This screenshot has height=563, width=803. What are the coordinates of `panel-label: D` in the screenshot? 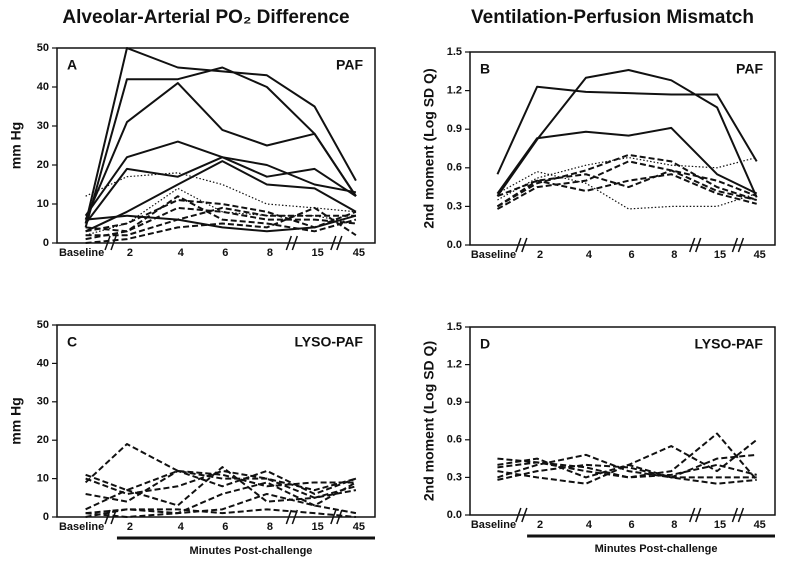 It's located at (485, 344).